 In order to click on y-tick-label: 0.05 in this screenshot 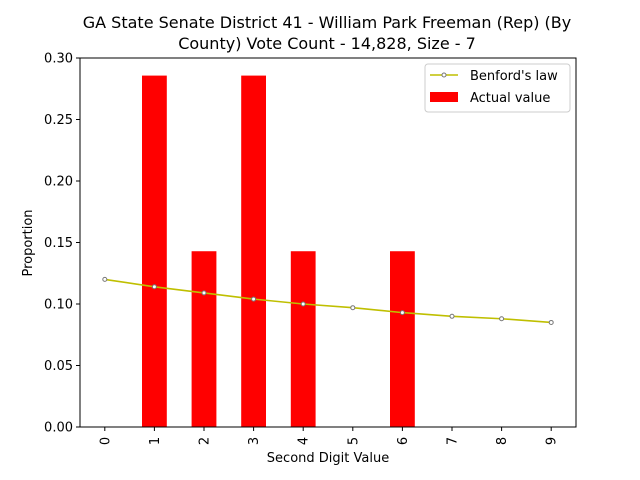, I will do `click(58, 366)`.